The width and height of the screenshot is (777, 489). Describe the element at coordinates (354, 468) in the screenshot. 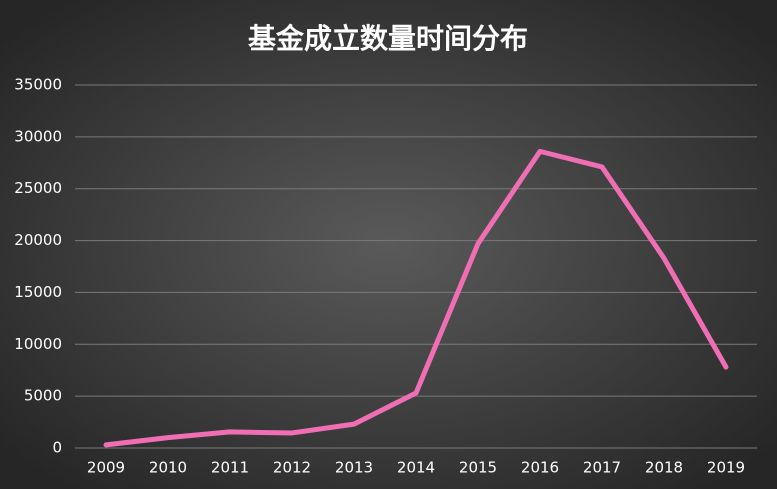

I see `x-tick-label: 2013` at that location.